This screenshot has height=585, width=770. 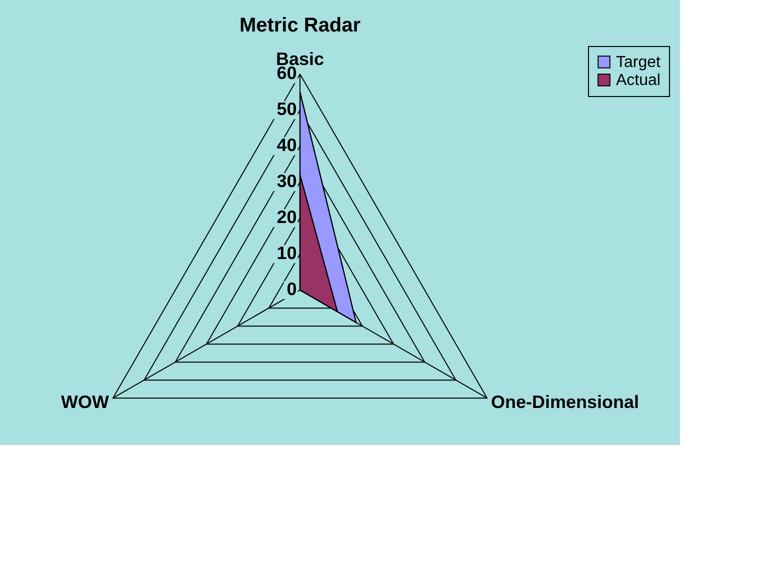 What do you see at coordinates (84, 402) in the screenshot?
I see `spoke-label: WOW` at bounding box center [84, 402].